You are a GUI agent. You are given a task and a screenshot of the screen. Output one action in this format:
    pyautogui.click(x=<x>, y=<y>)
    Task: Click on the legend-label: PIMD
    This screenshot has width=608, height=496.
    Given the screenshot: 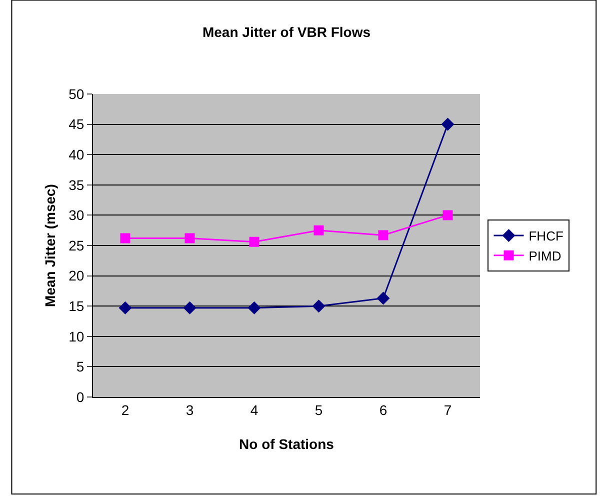 What is the action you would take?
    pyautogui.click(x=545, y=256)
    